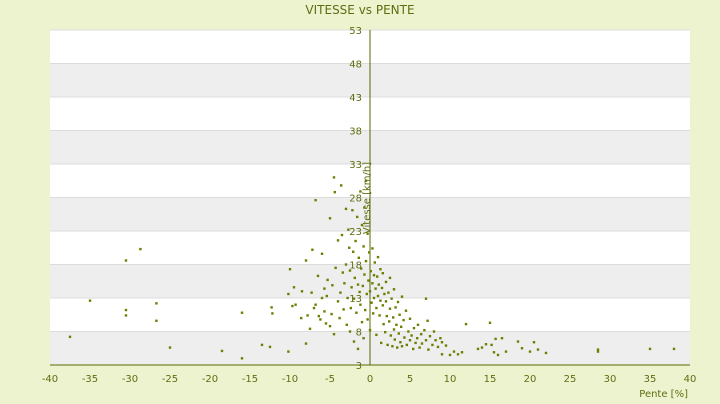  Describe the element at coordinates (610, 379) in the screenshot. I see `x-tick-label: 30` at that location.